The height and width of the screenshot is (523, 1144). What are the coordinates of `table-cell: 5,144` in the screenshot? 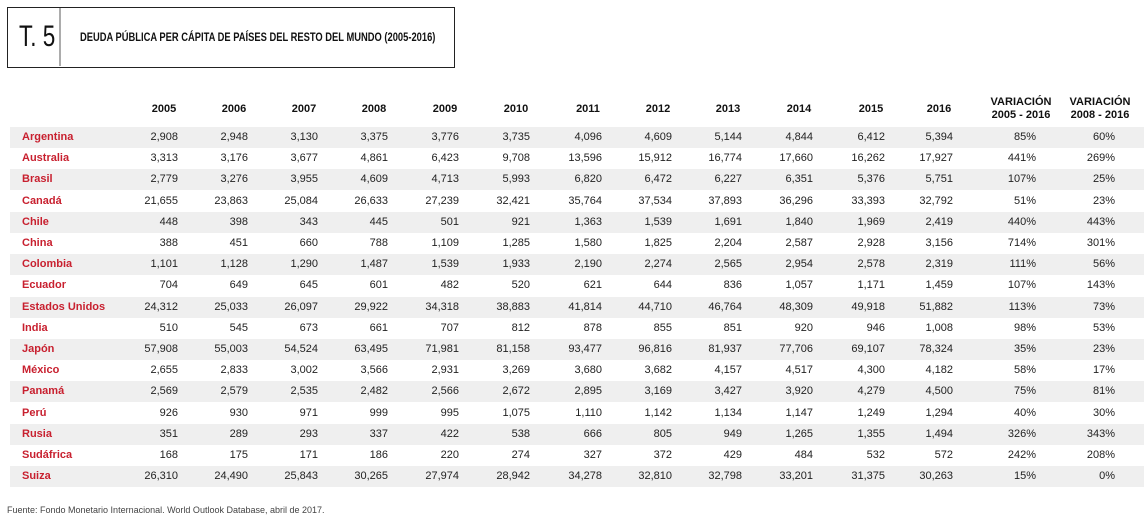 It's located at (728, 137).